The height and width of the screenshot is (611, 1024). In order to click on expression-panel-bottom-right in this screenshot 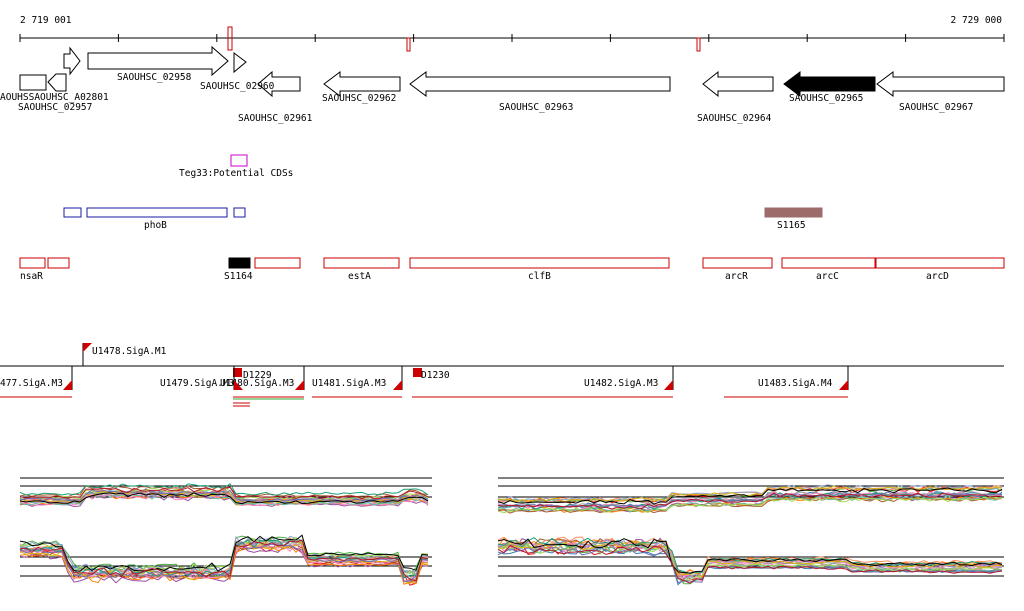, I will do `click(750, 561)`.